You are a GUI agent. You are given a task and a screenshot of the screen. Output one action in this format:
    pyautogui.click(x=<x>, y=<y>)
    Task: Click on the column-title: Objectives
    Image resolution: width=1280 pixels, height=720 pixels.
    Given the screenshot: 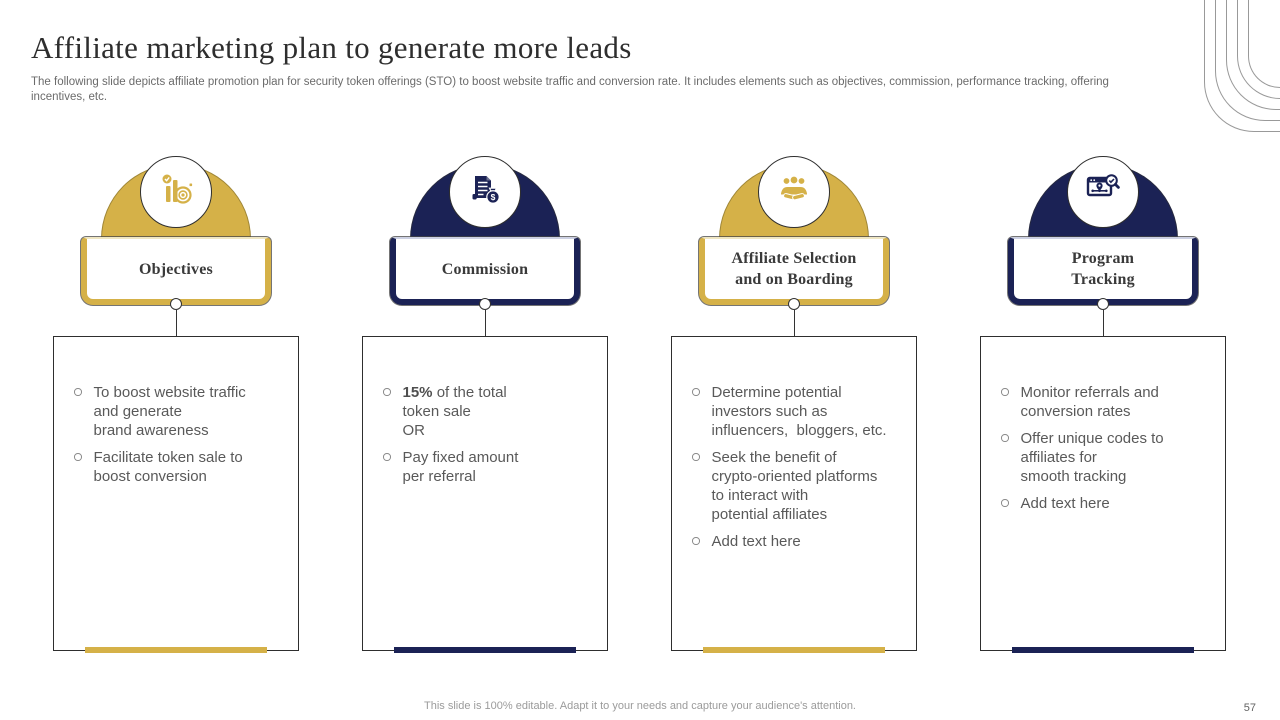 What is the action you would take?
    pyautogui.click(x=176, y=269)
    